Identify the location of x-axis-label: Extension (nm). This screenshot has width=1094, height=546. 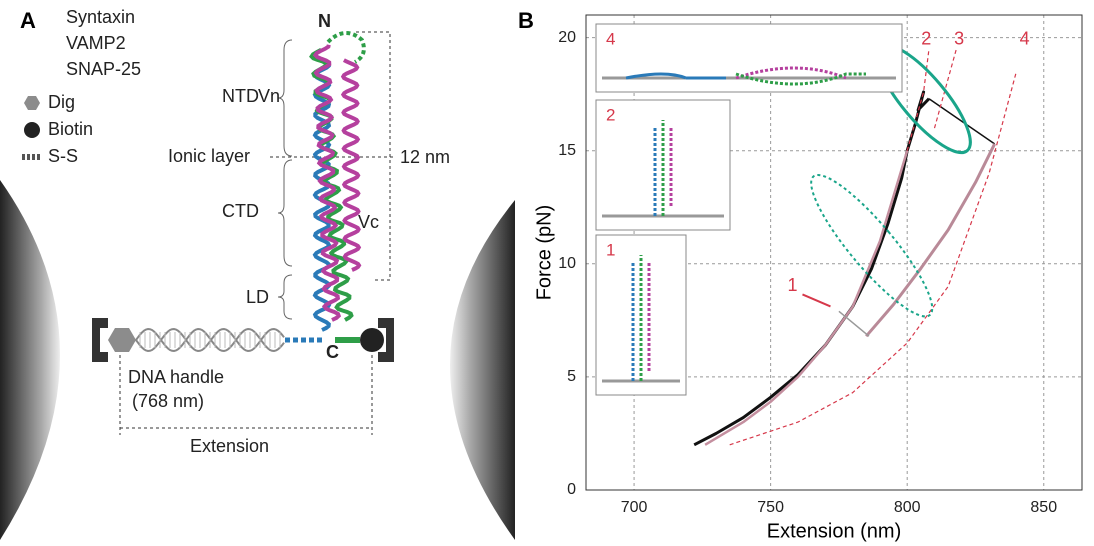
(834, 531).